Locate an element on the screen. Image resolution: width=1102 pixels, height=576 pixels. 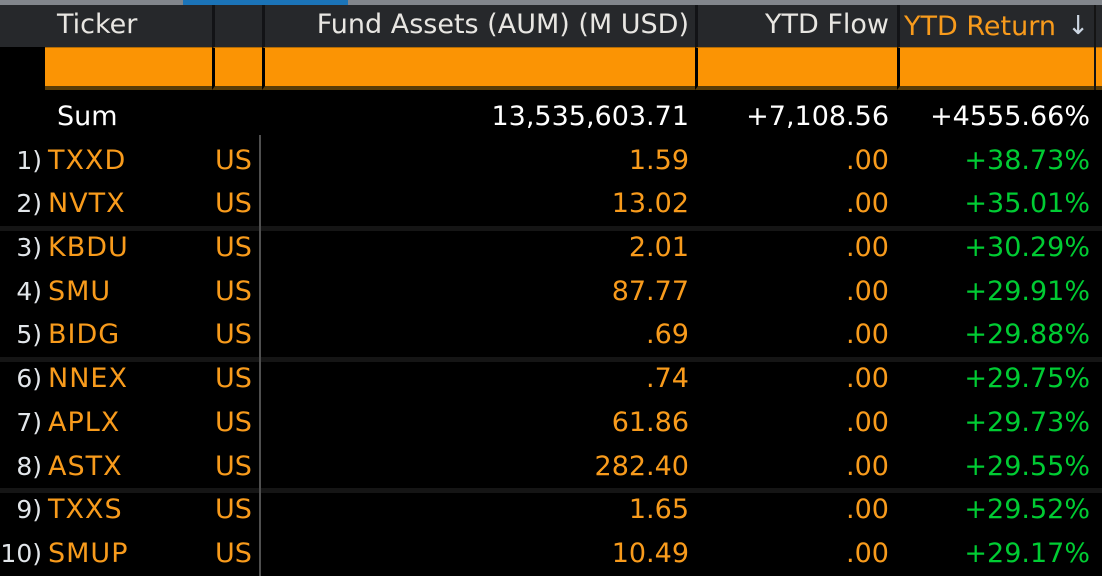
table-row: 3) KBDU US 2.01 .00 +30.29% is located at coordinates (551, 248).